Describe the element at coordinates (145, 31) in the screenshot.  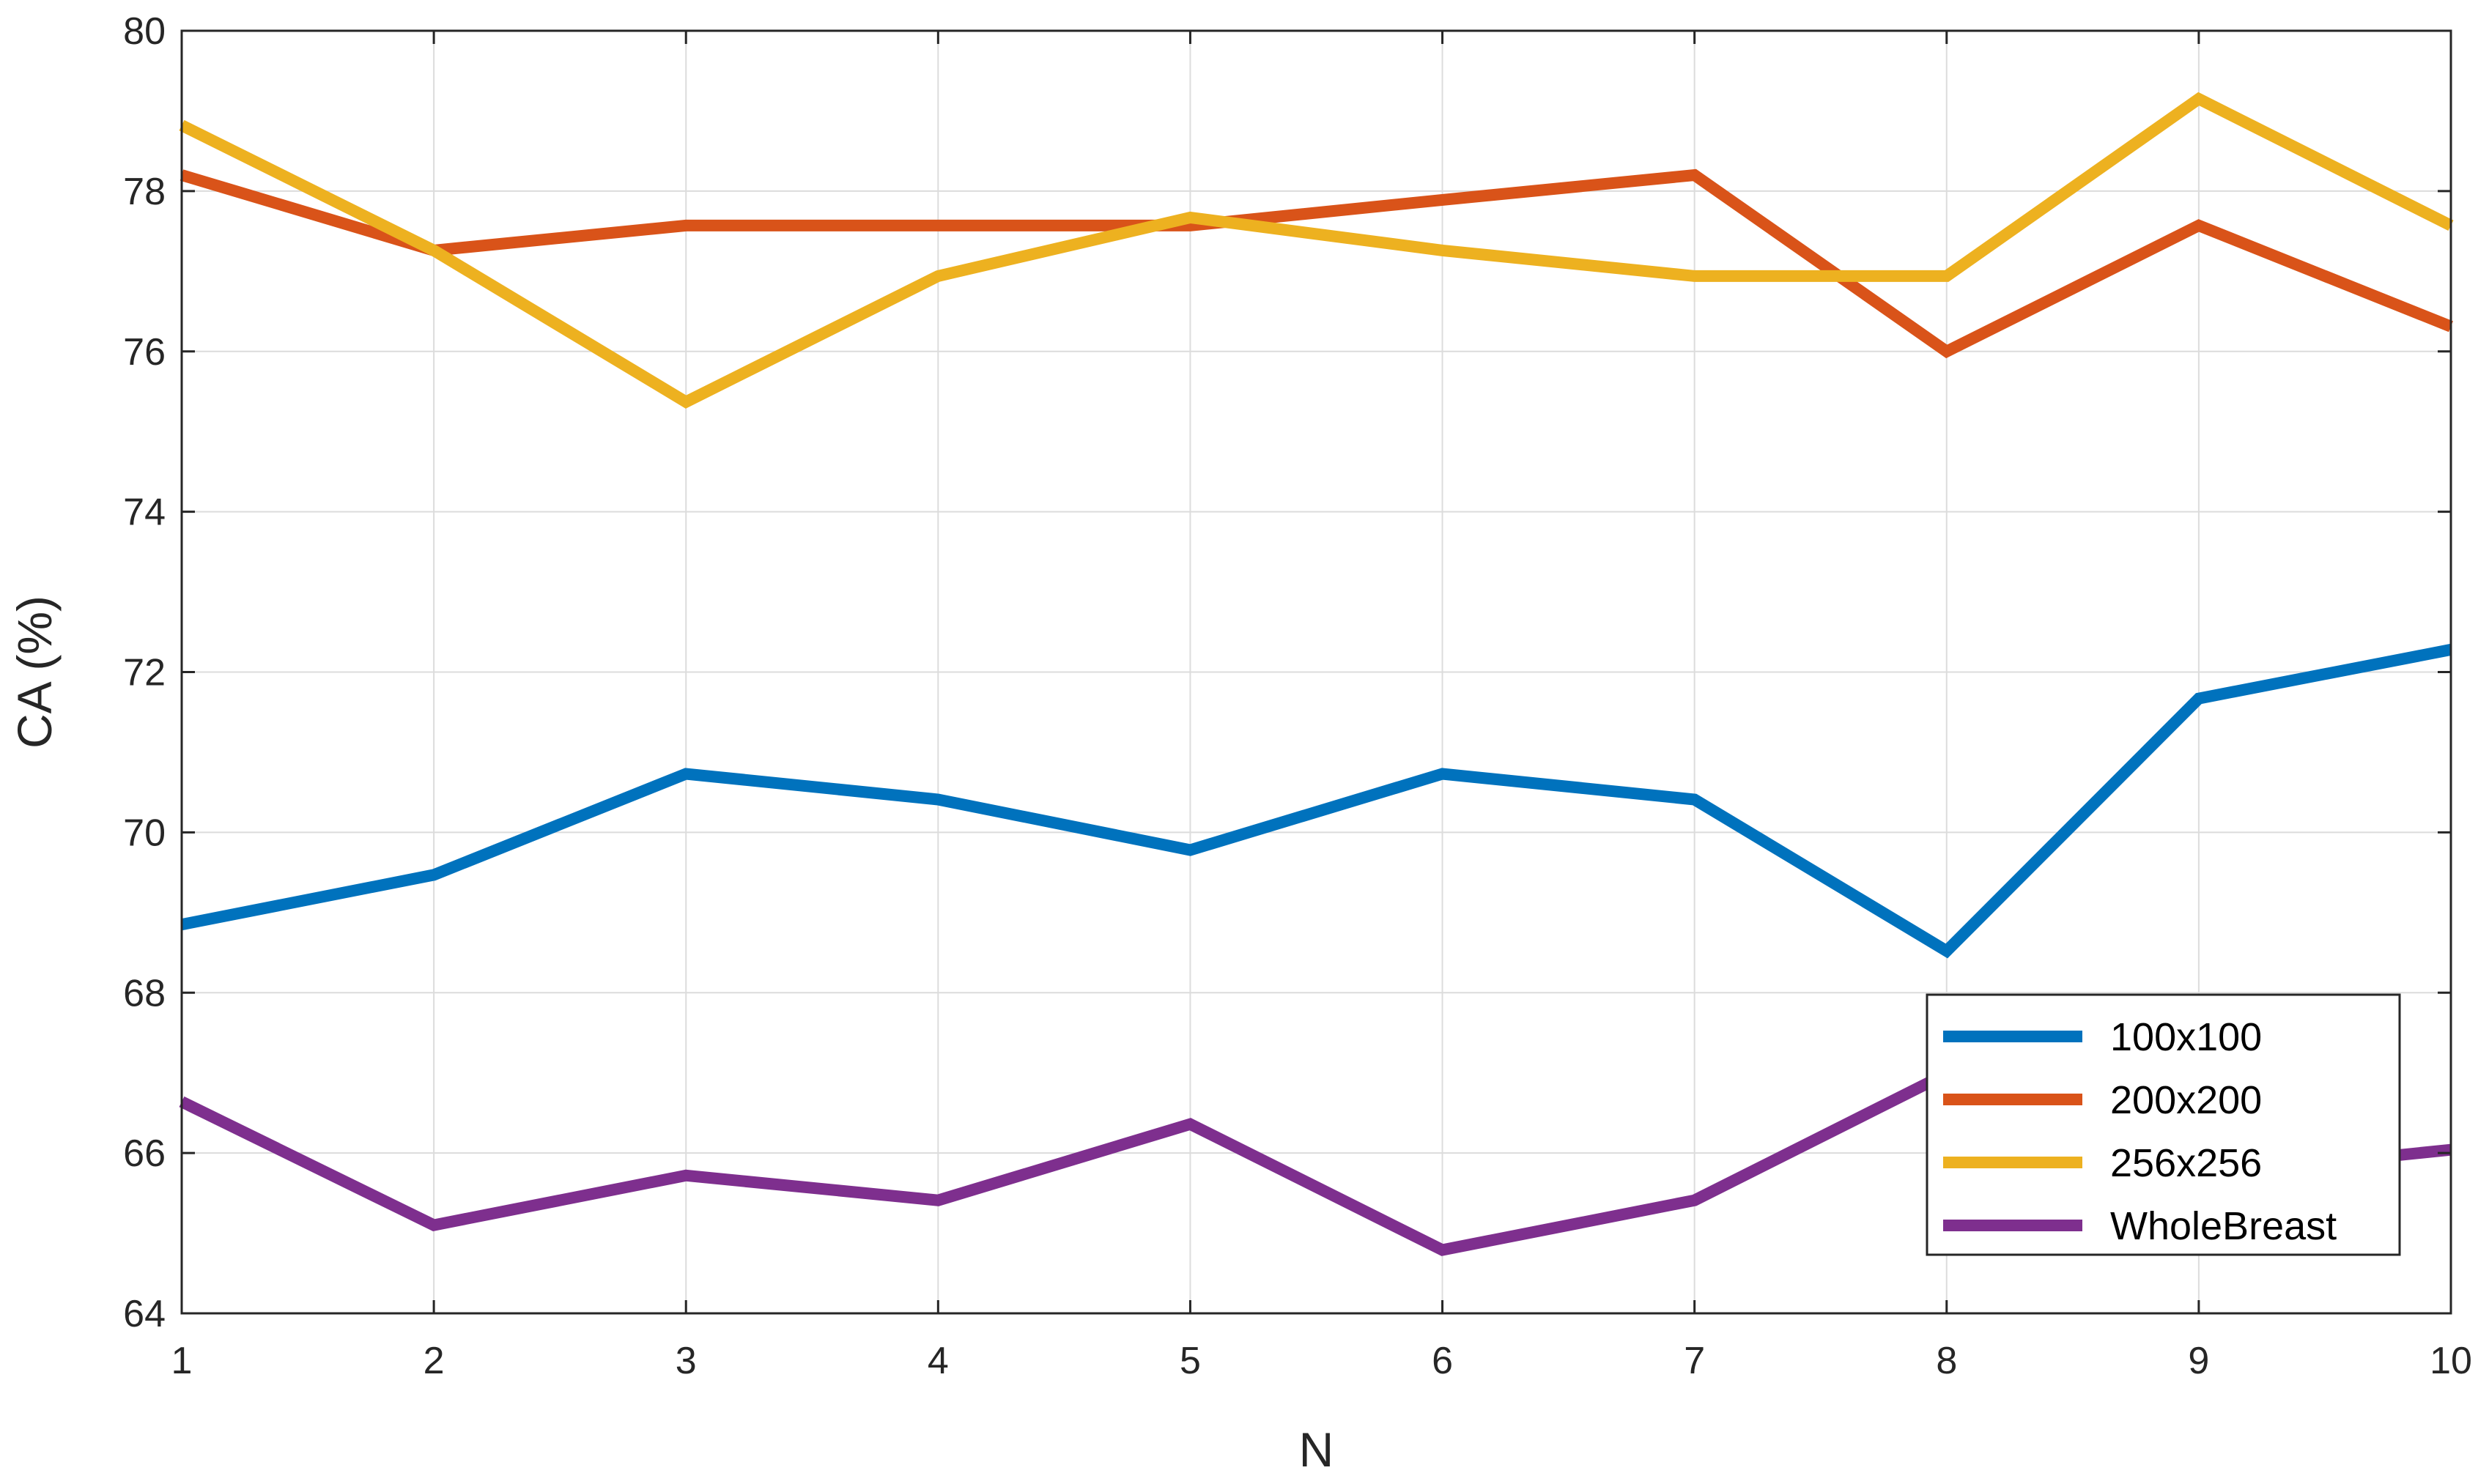
I see `y-tick-label: 80` at that location.